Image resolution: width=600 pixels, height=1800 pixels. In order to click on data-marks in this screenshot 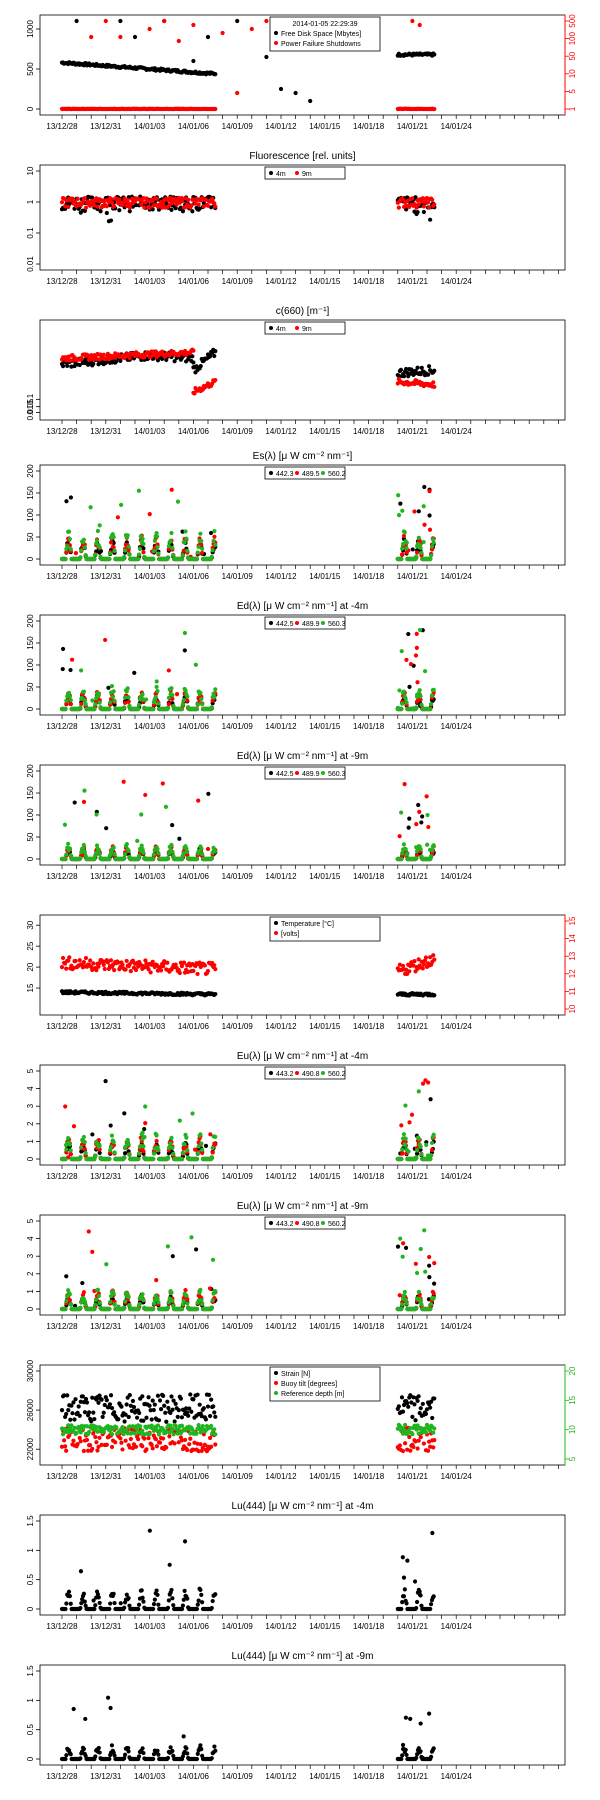, I will do `click(247, 669)`.